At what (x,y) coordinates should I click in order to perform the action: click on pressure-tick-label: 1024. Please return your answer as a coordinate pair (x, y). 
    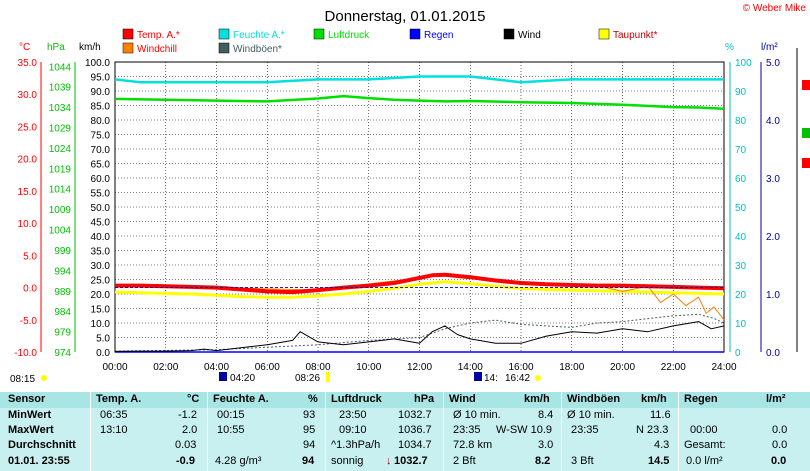
    Looking at the image, I should click on (60, 149).